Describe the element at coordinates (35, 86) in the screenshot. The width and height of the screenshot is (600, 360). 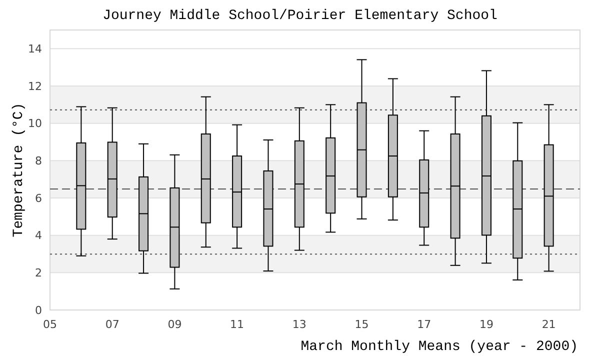
I see `y-tick-label: 12` at that location.